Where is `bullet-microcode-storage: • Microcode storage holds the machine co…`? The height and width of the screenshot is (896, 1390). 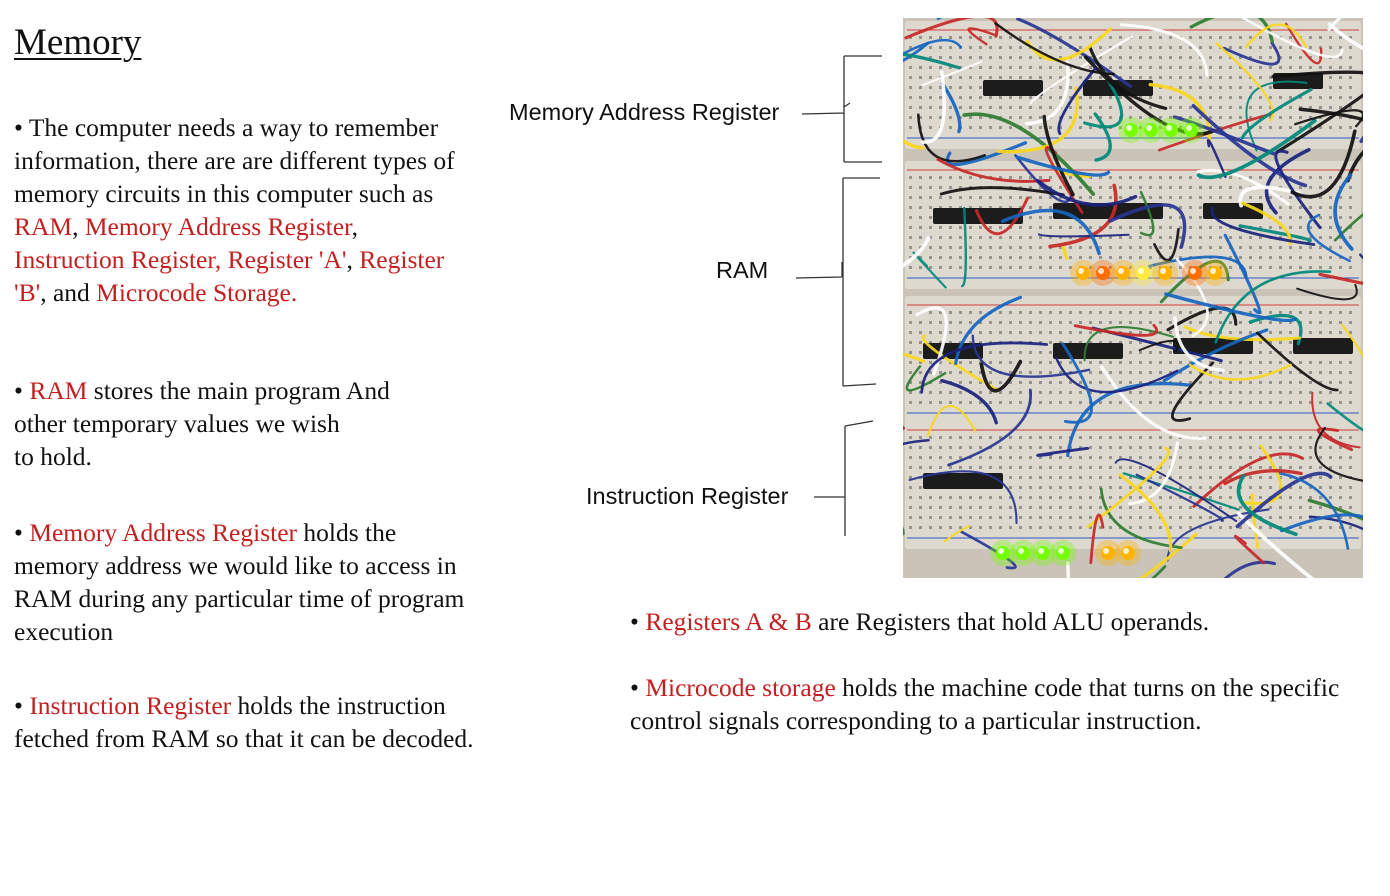
bullet-microcode-storage: • Microcode storage holds the machine co… is located at coordinates (1005, 704).